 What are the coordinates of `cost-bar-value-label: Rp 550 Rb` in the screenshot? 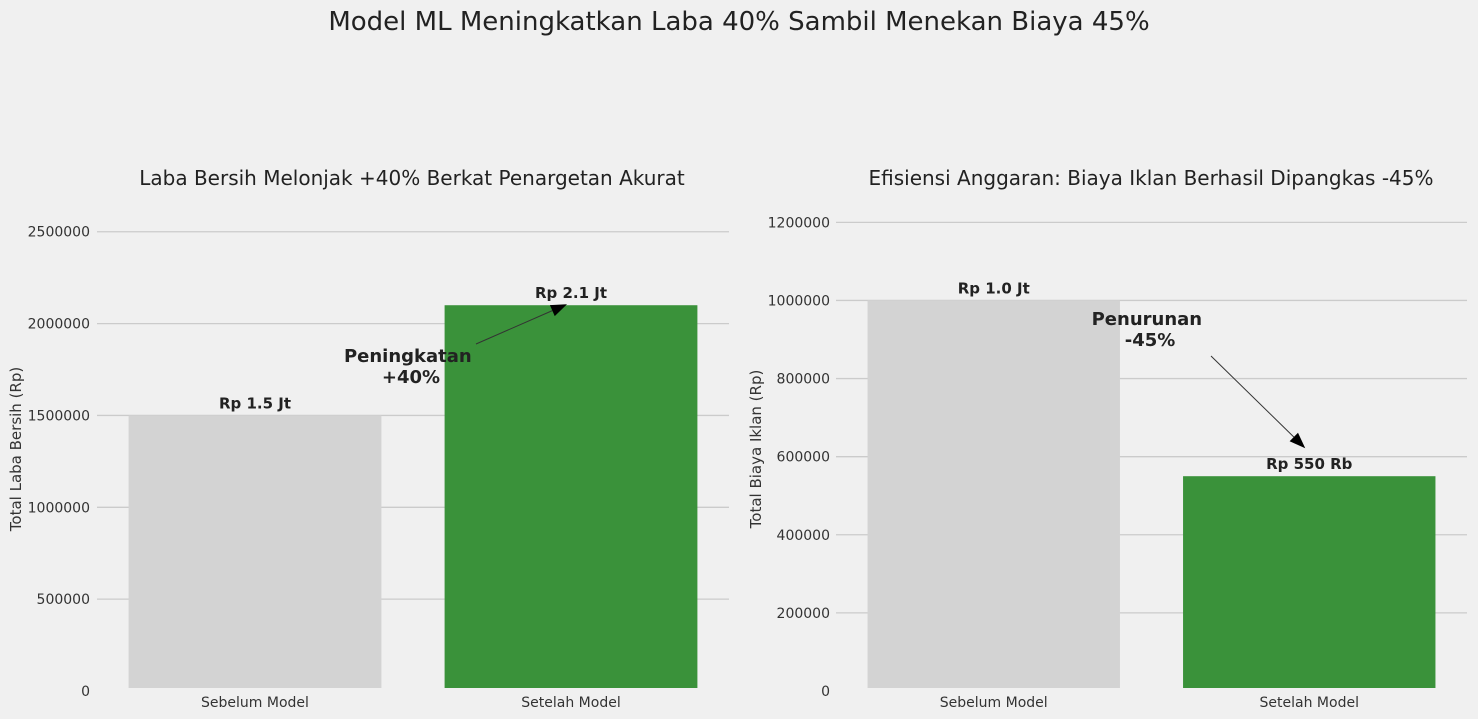 It's located at (1309, 464).